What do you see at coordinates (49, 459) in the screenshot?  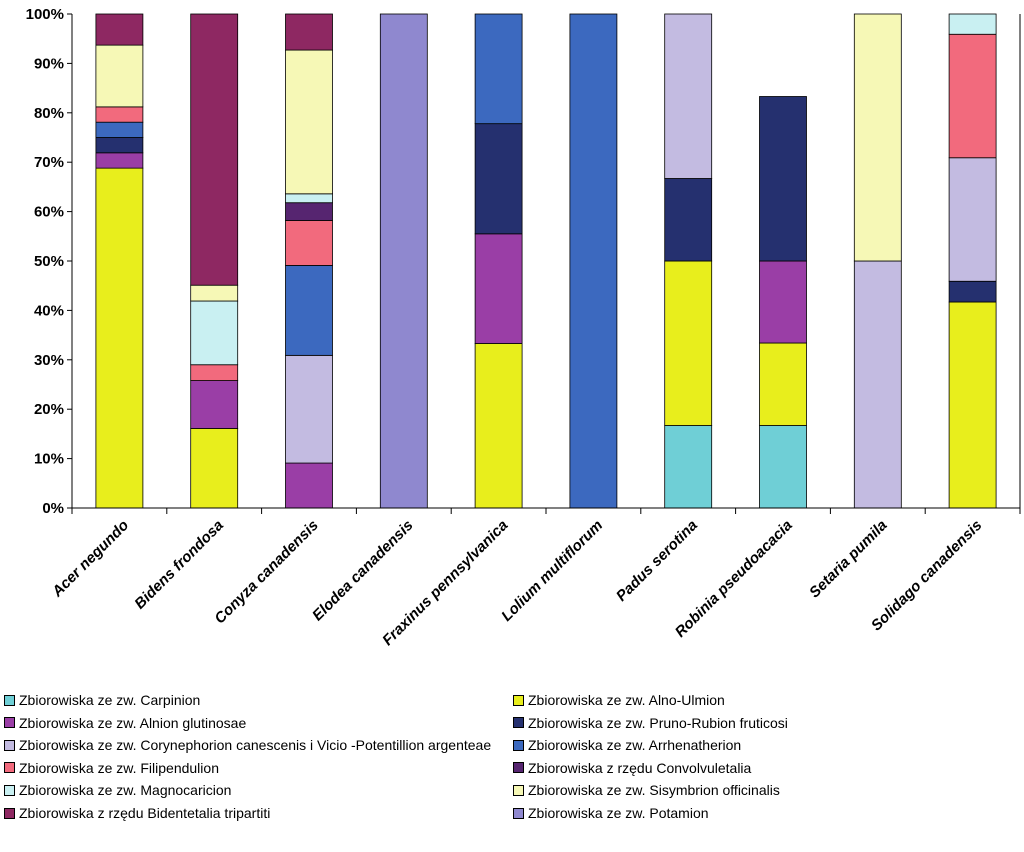 I see `y-tick-label: 10%` at bounding box center [49, 459].